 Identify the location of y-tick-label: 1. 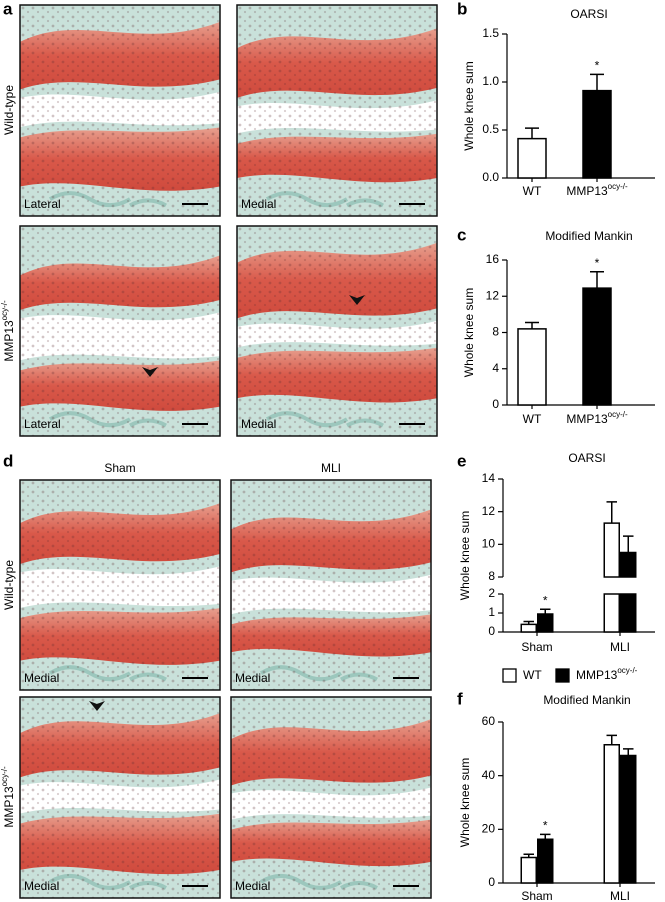
(491, 612).